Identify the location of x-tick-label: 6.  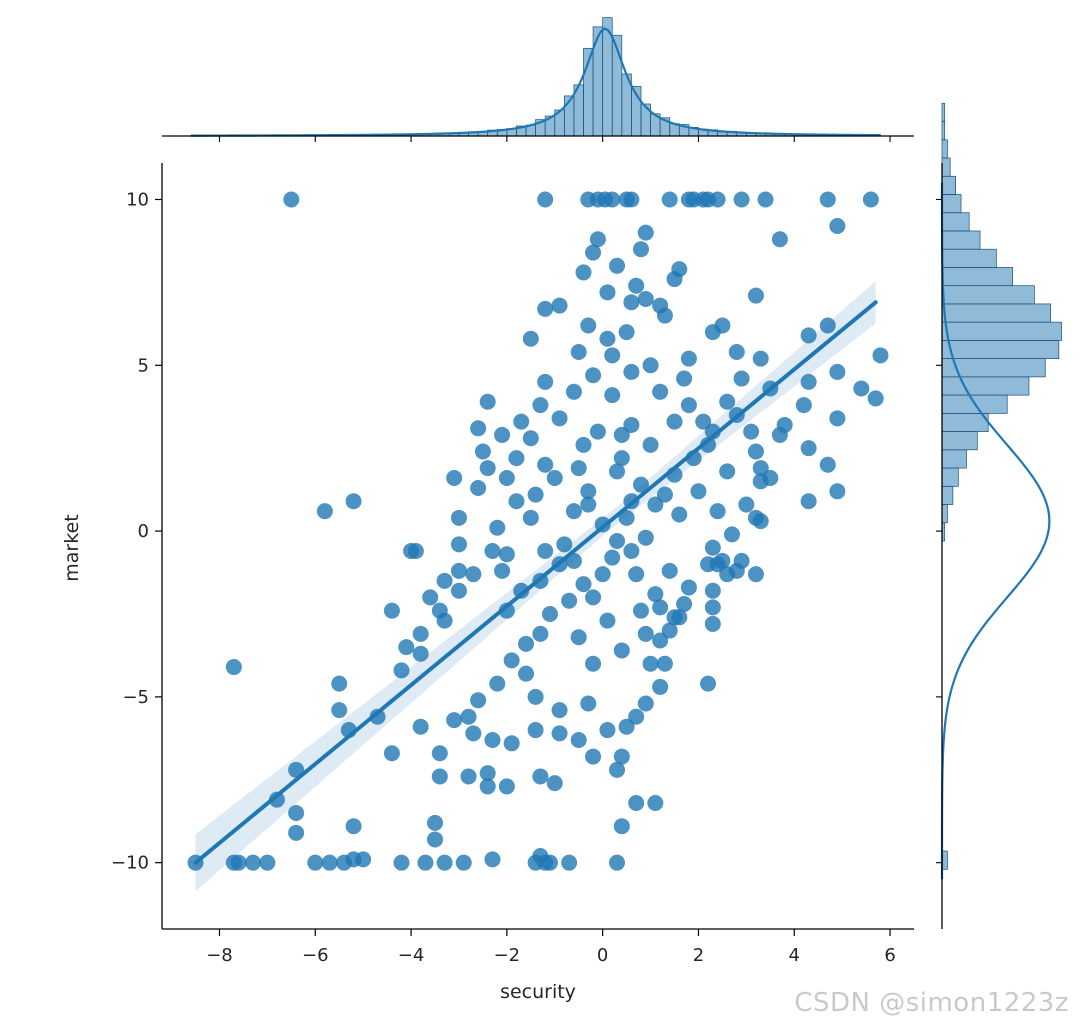
(889, 955).